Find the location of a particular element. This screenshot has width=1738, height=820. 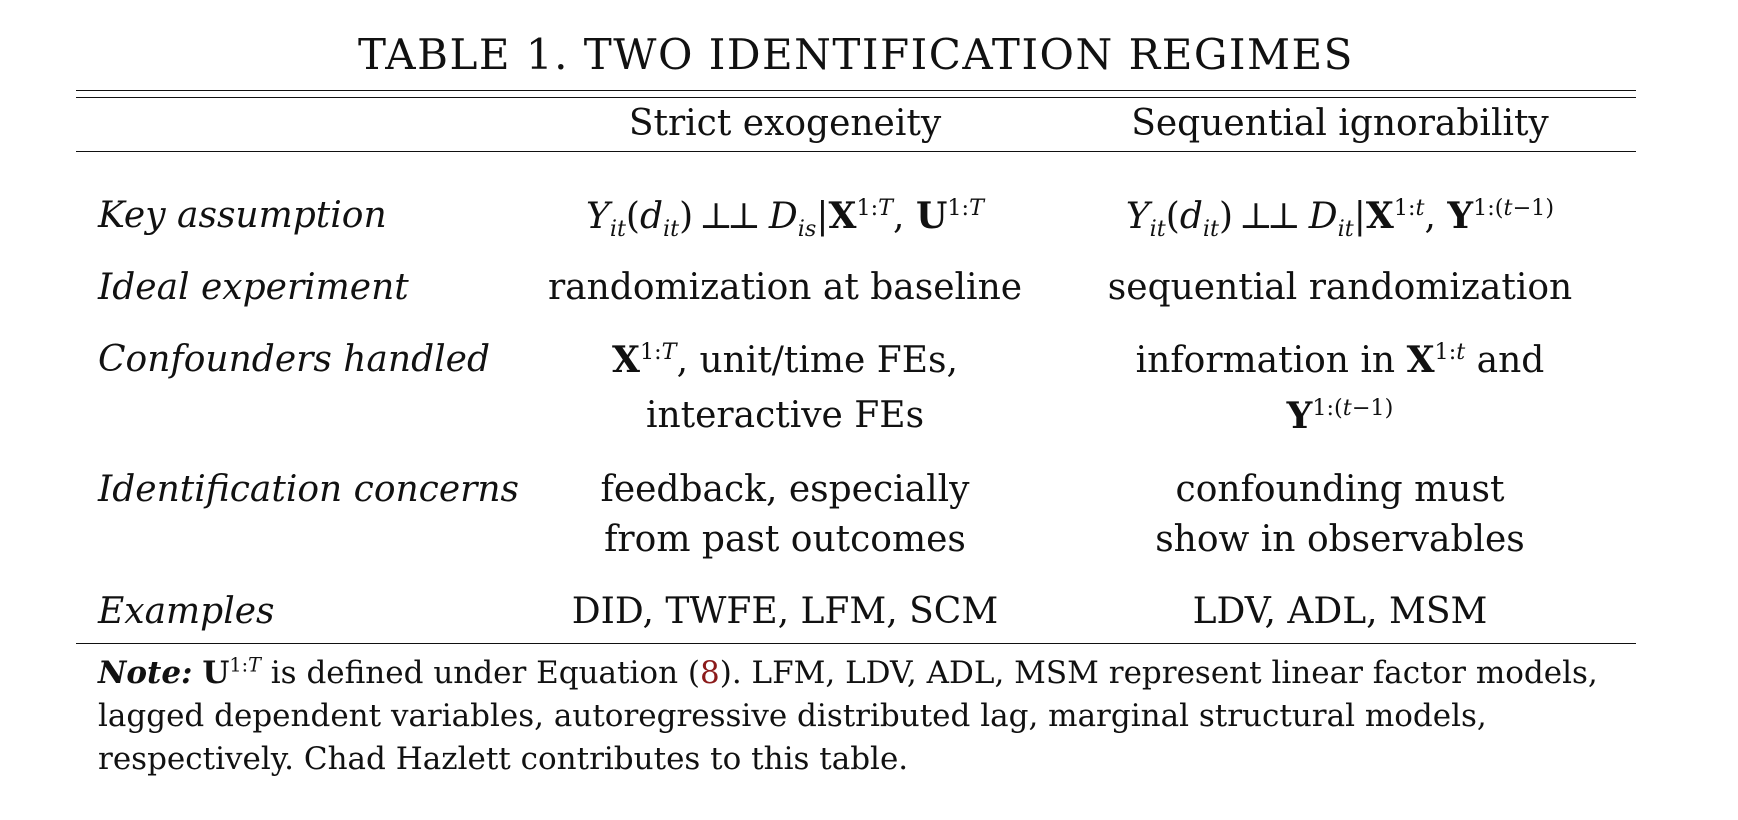

examples-strict: DID, TWFE, LFM, SCM is located at coordinates (785, 611).